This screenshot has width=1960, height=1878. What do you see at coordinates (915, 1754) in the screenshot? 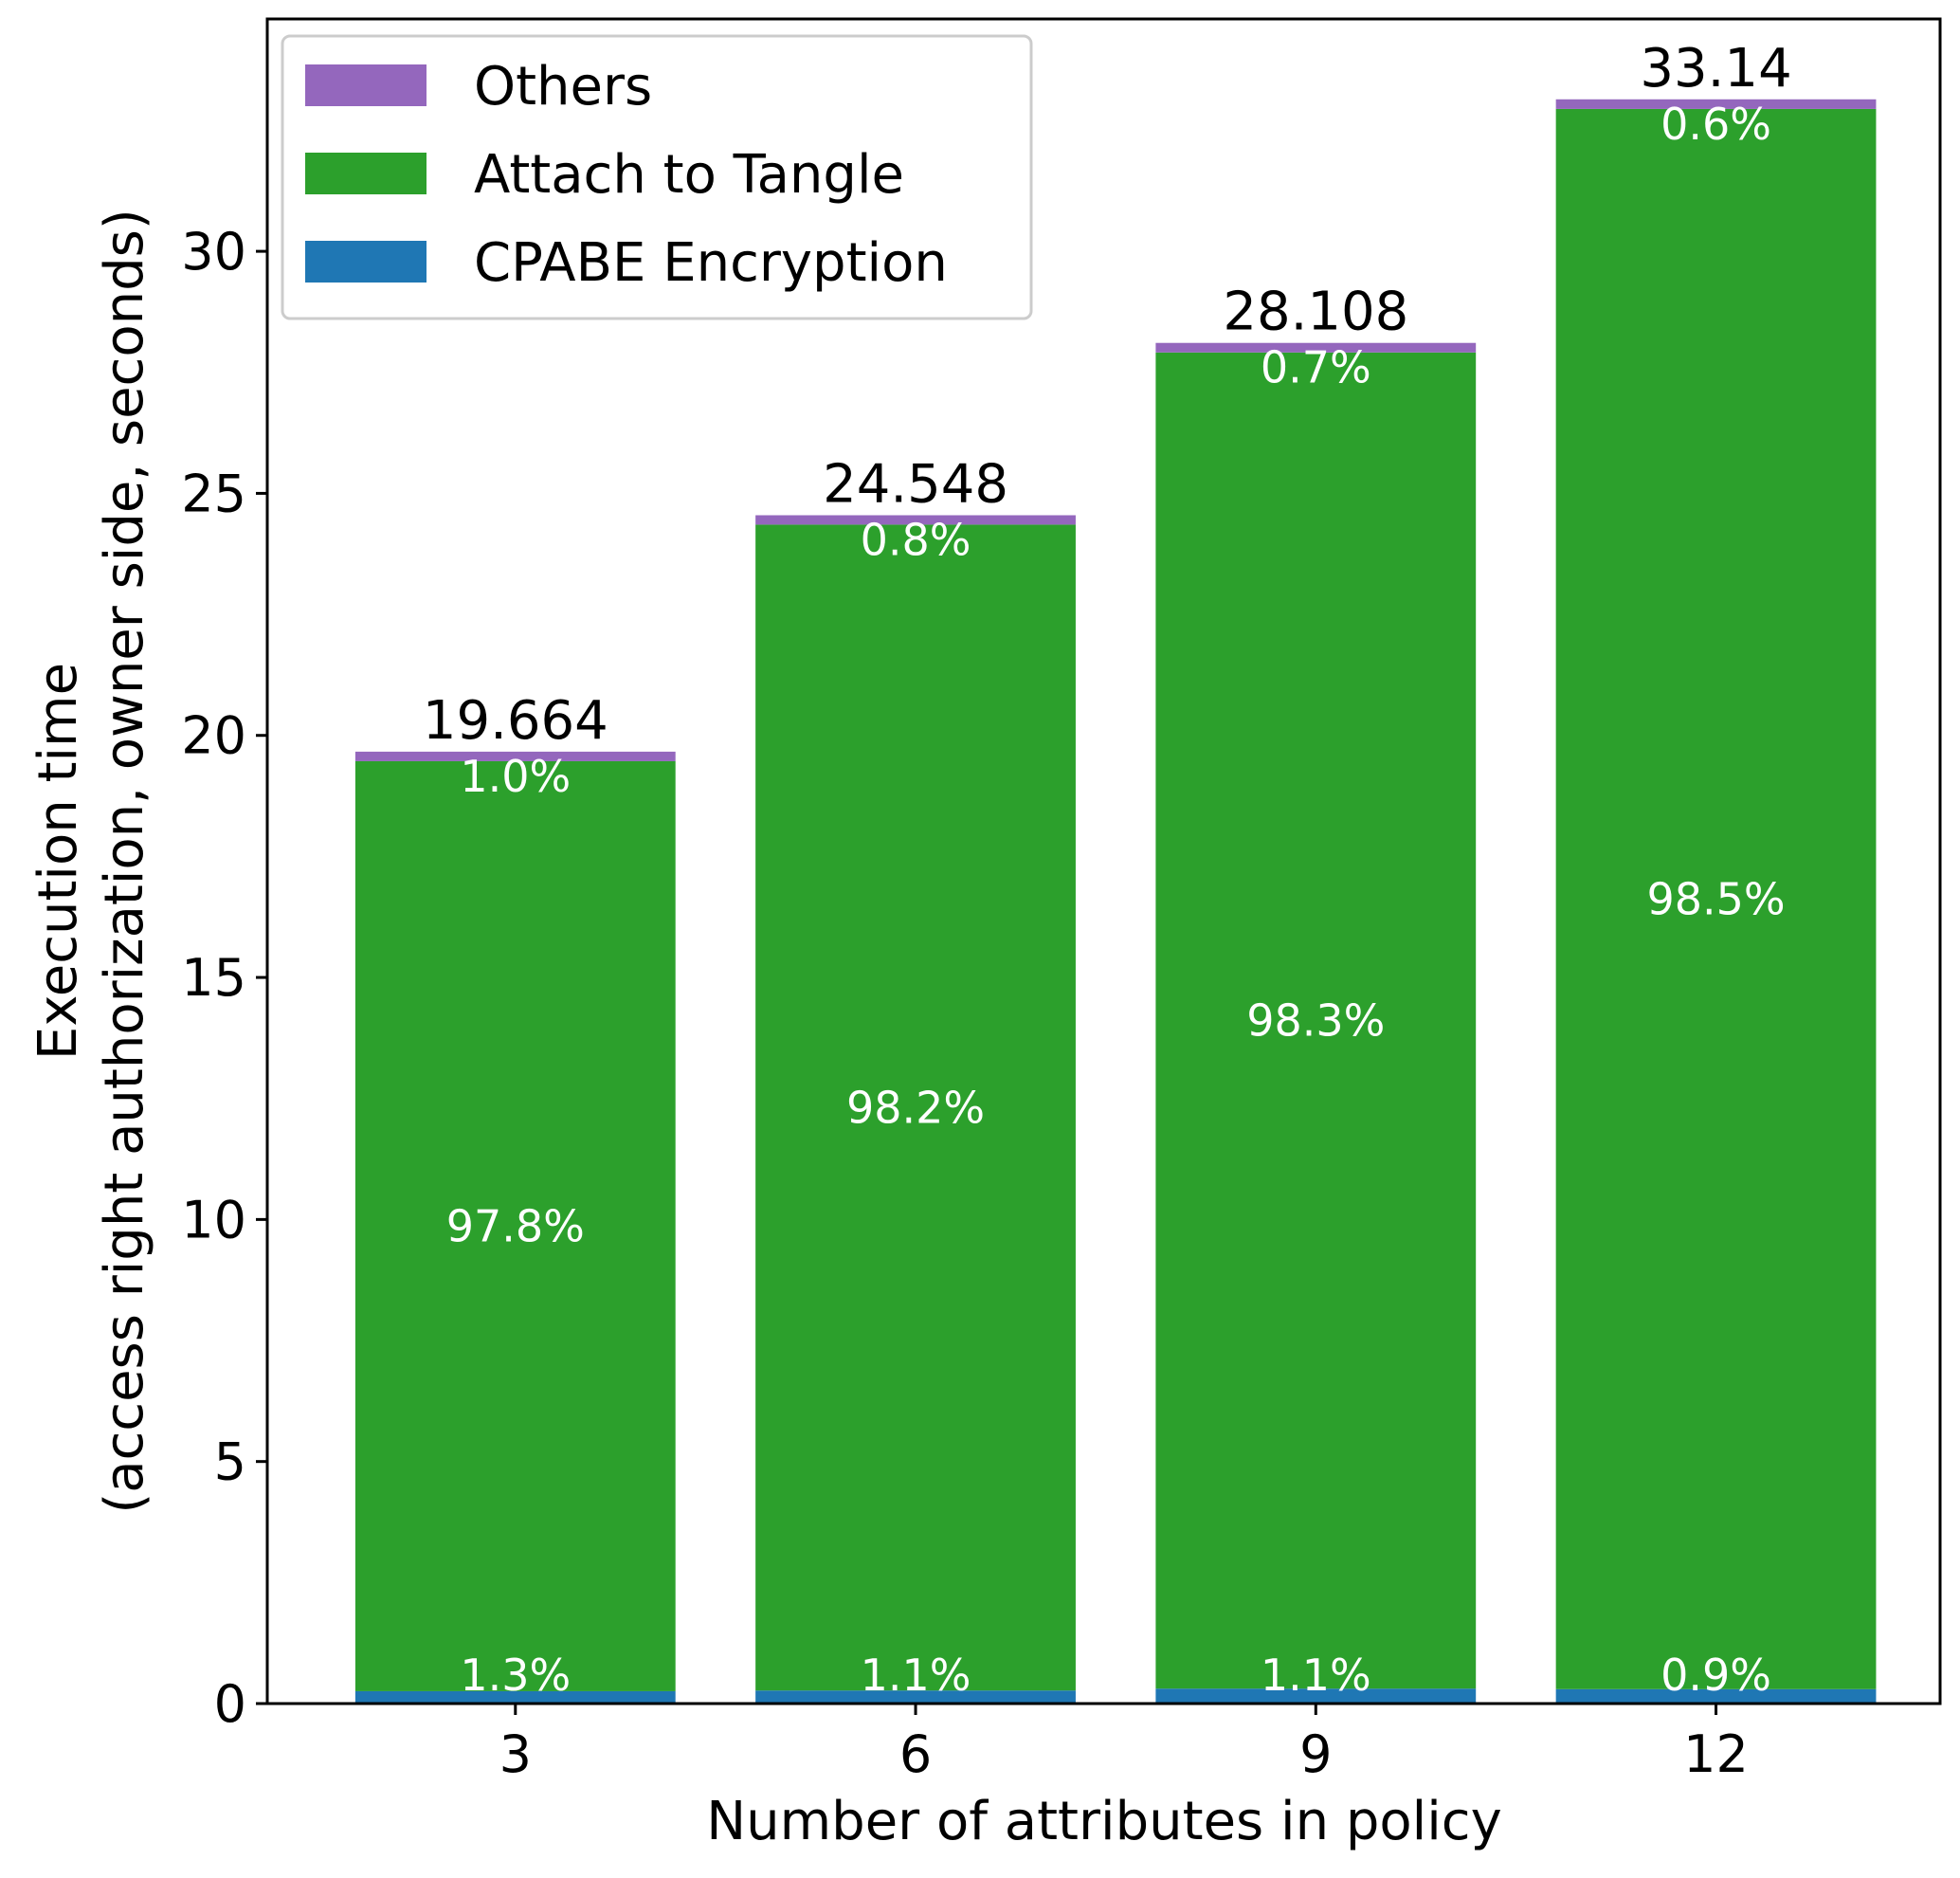
I see `x-tick-label-6: 6` at bounding box center [915, 1754].